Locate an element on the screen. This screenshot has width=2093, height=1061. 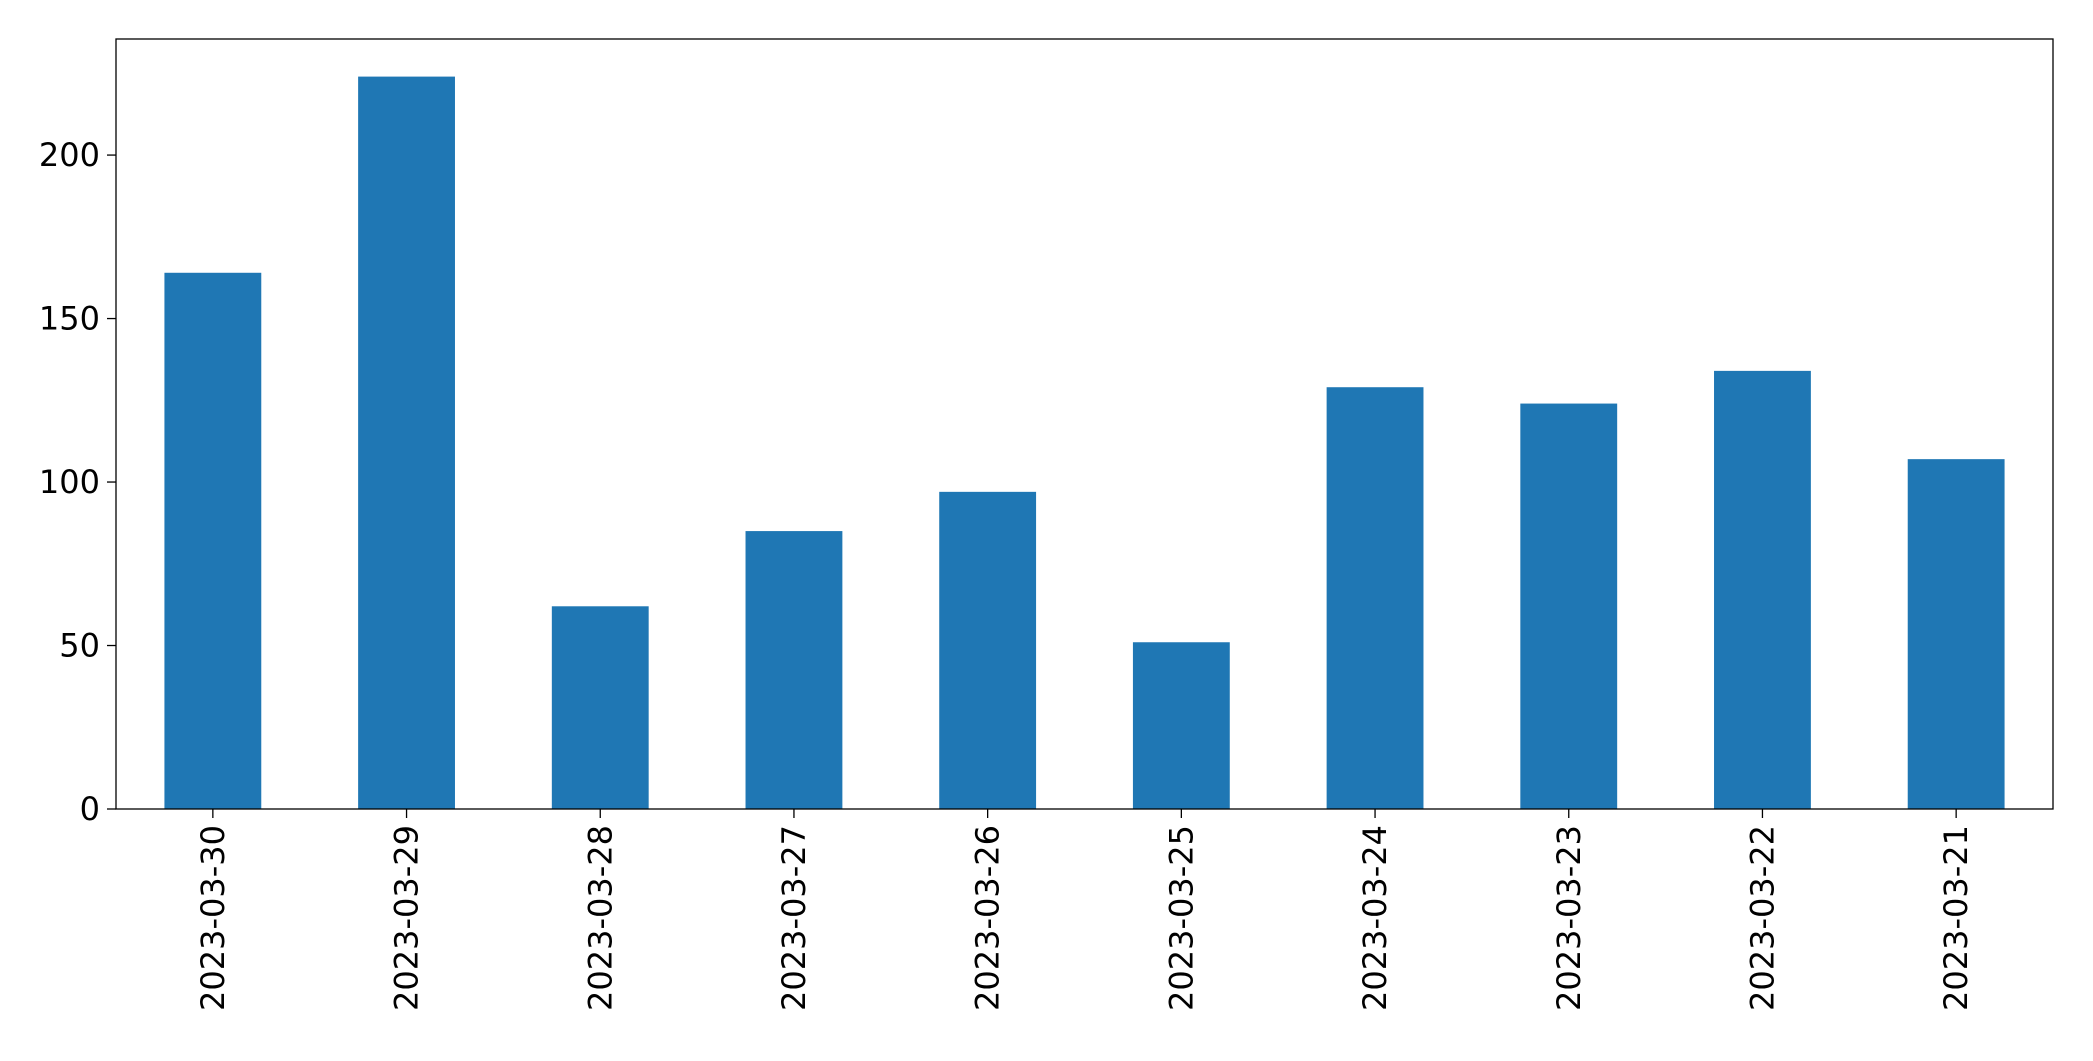
x-tick-label: 2023-03-27 is located at coordinates (794, 918).